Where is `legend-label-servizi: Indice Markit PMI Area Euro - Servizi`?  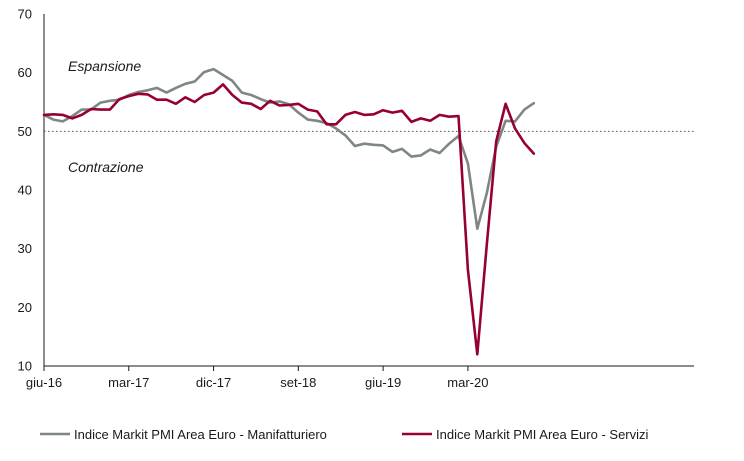 legend-label-servizi: Indice Markit PMI Area Euro - Servizi is located at coordinates (542, 434).